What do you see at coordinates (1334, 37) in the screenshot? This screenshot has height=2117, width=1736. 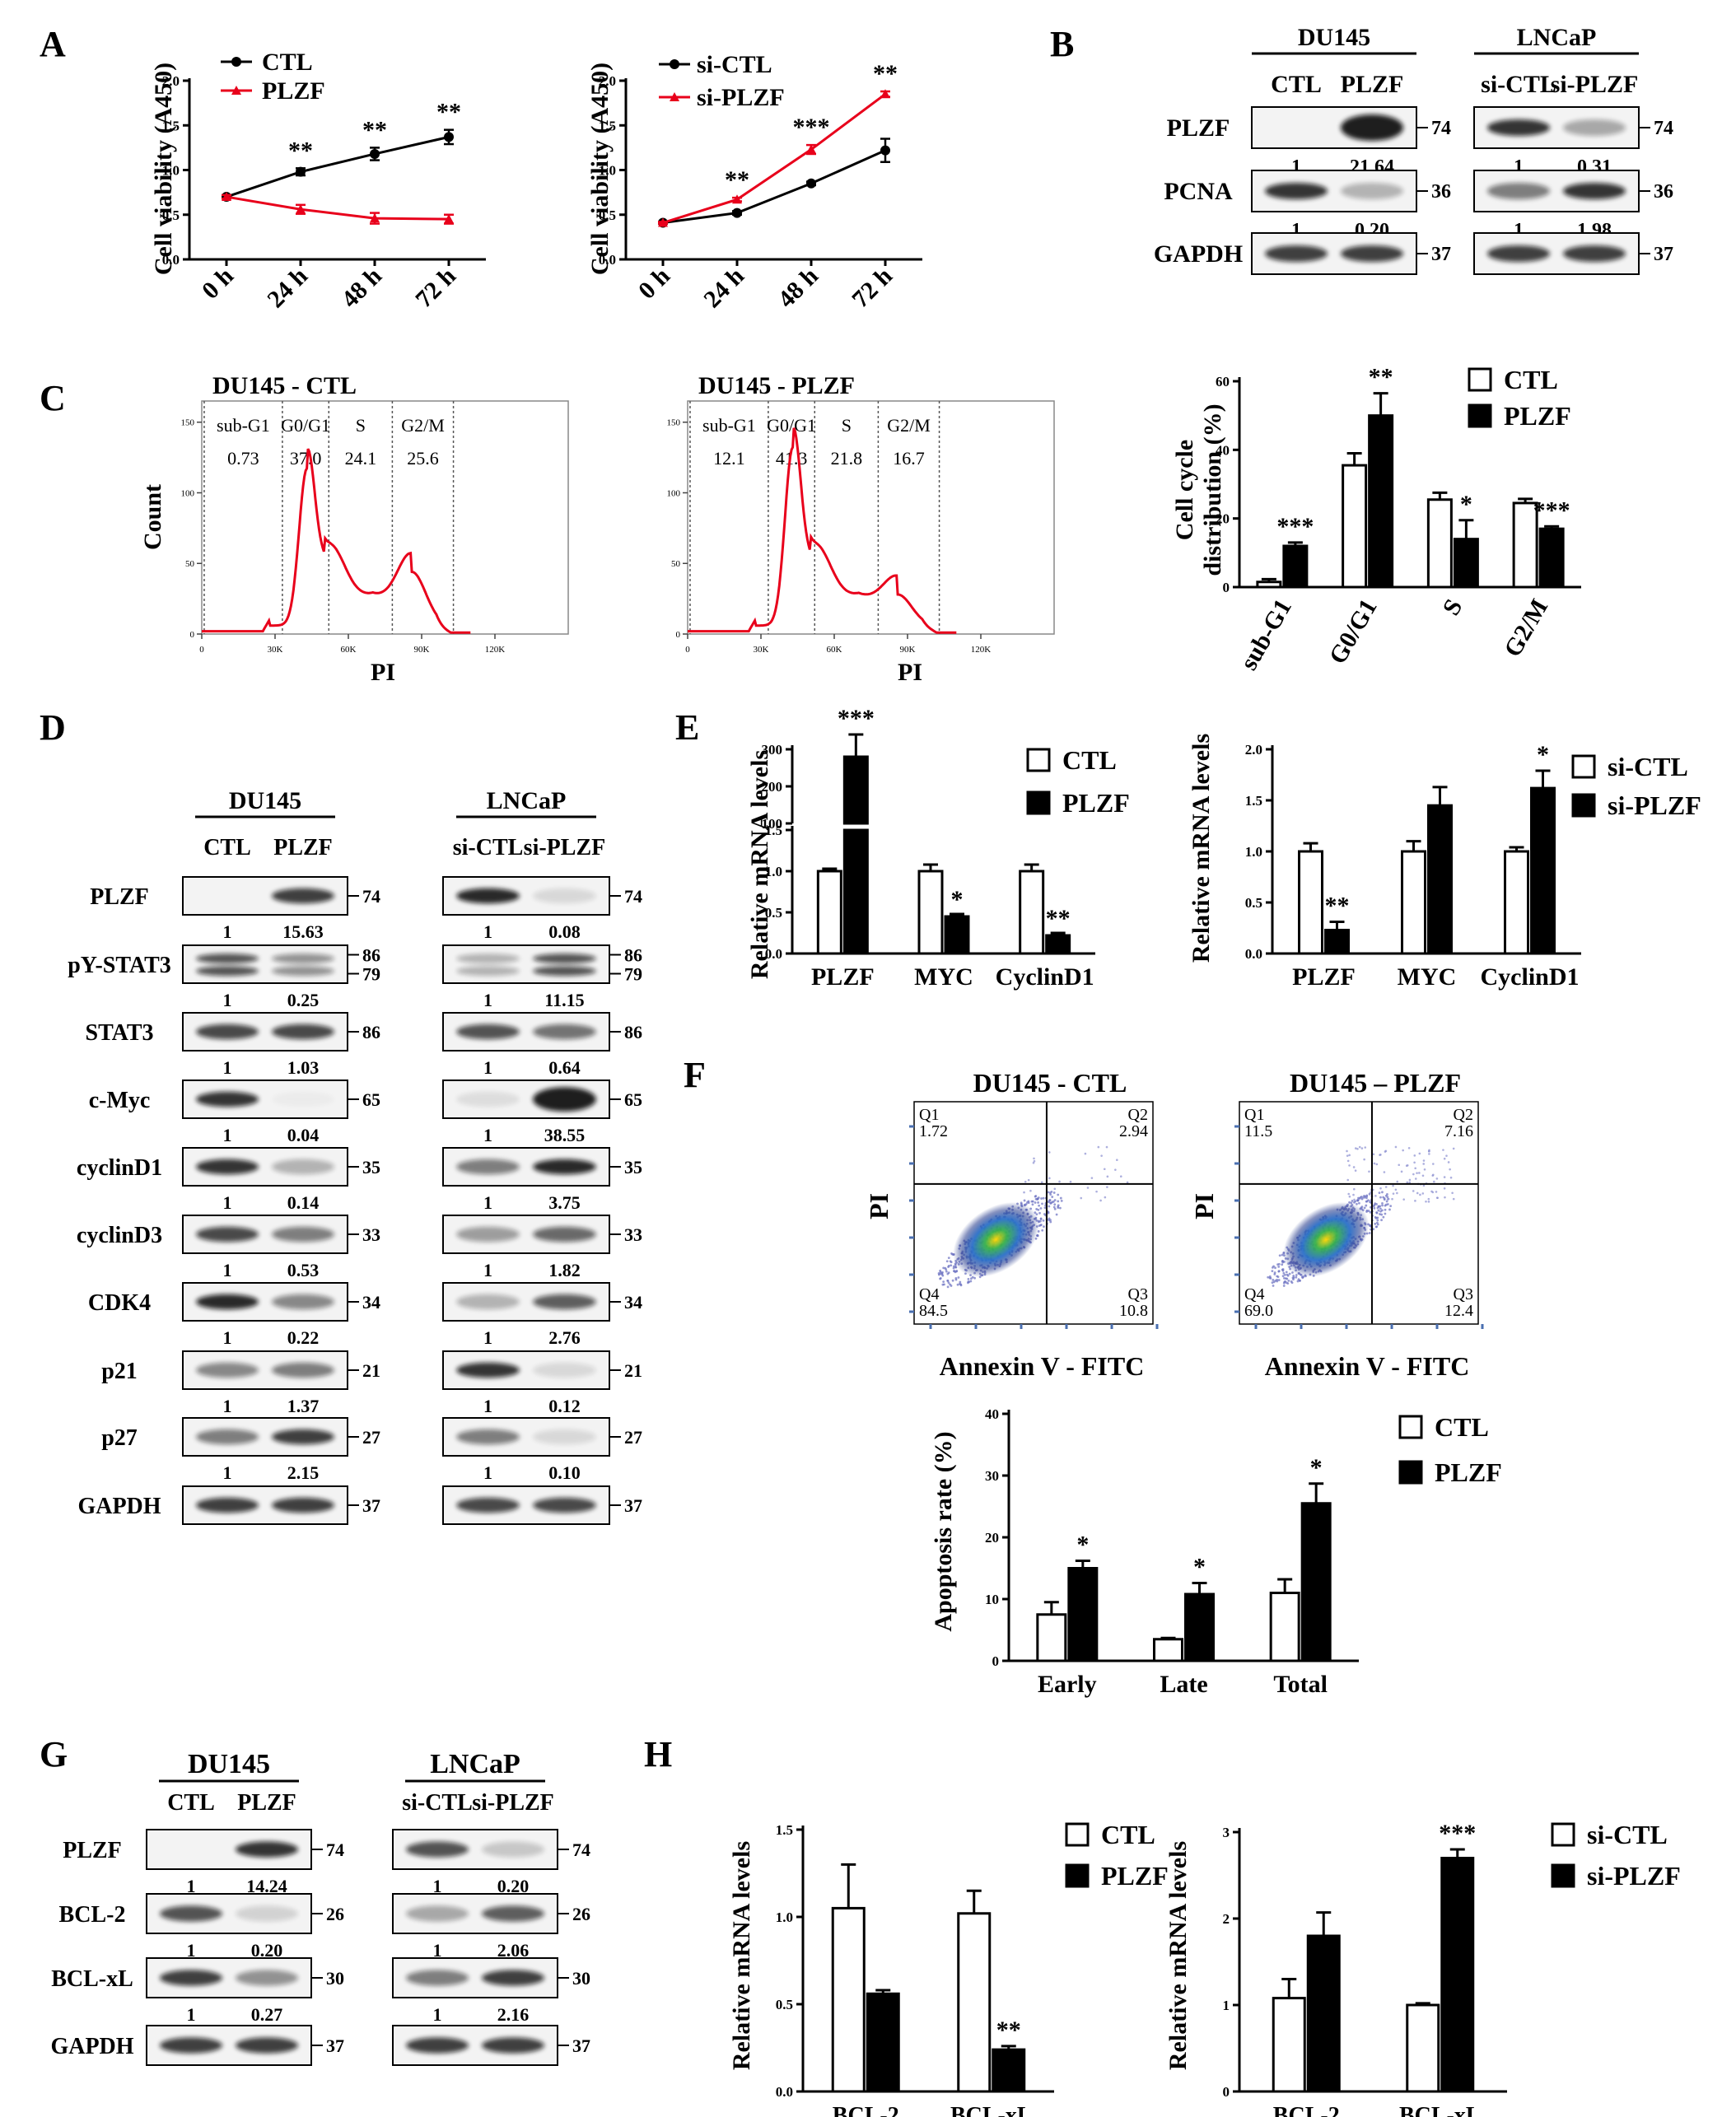 I see `blot-title-left: DU145` at bounding box center [1334, 37].